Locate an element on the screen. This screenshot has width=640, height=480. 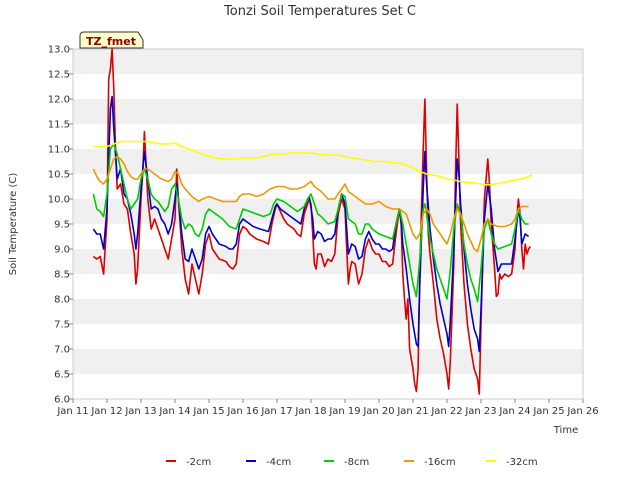
legend-label: -2cm is located at coordinates (198, 462).